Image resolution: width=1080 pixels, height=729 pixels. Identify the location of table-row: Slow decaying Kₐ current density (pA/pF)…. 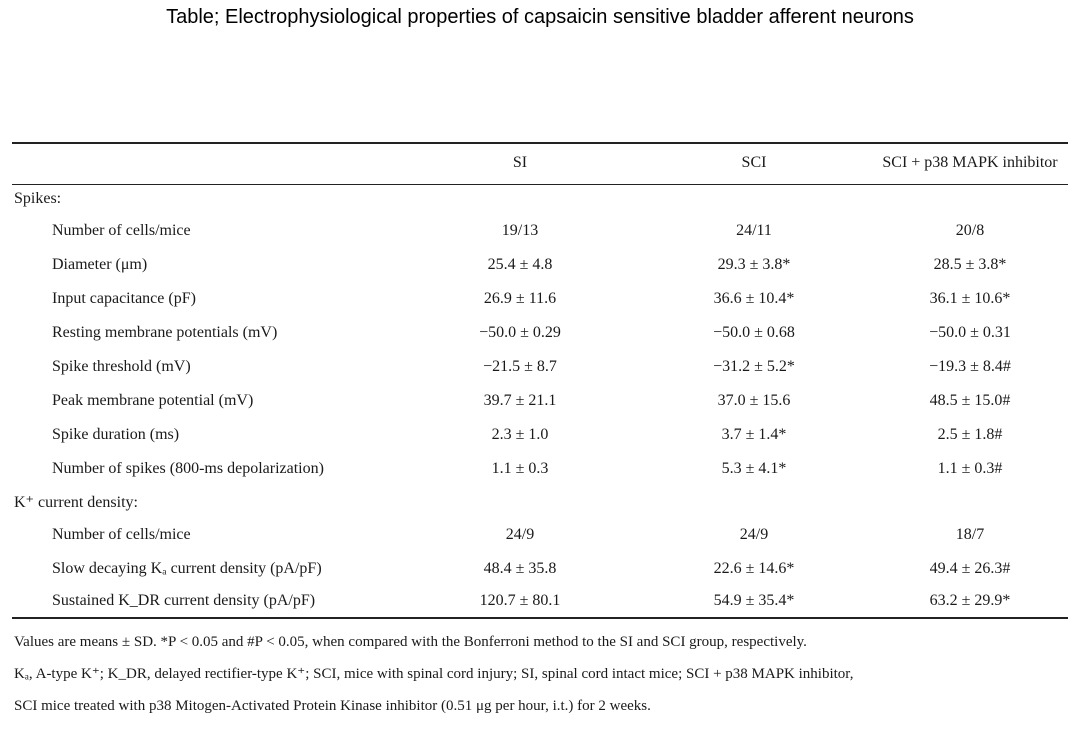
(540, 572).